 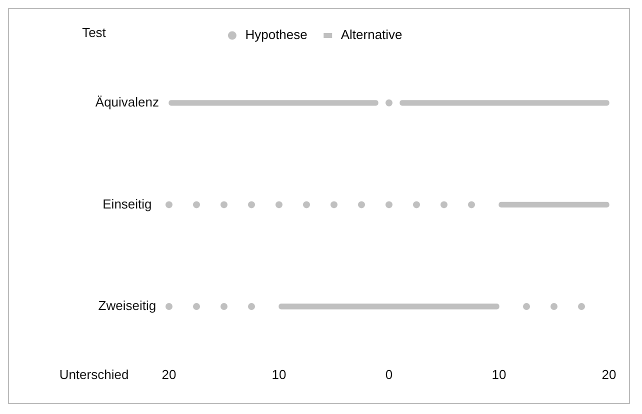 I want to click on y-axis-title: Test, so click(x=94, y=32).